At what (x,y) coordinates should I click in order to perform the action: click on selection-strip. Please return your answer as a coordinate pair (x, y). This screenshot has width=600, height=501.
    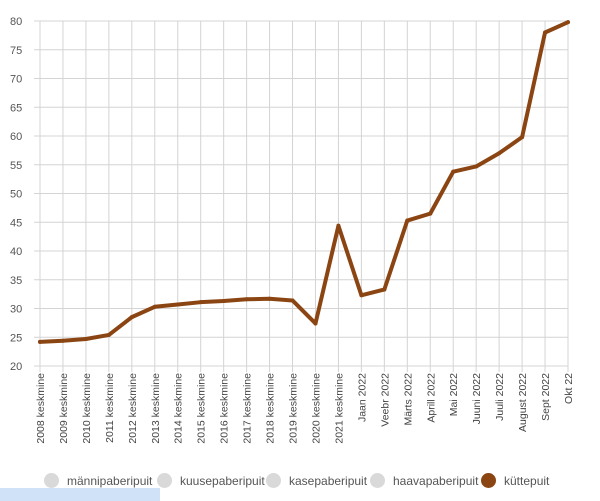
    Looking at the image, I should click on (80, 494).